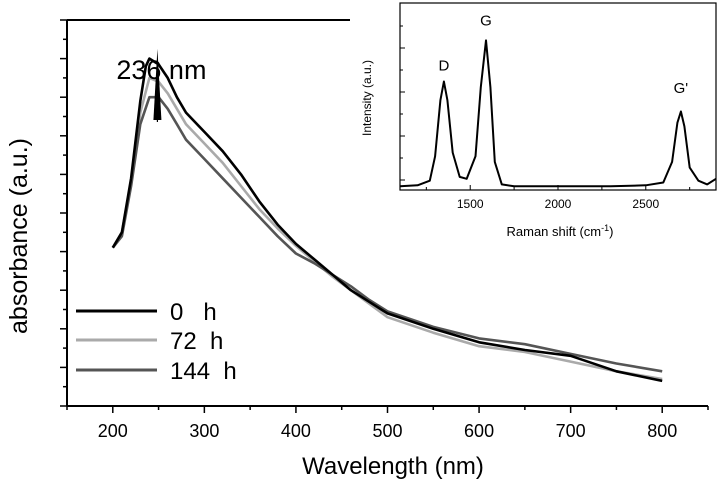  What do you see at coordinates (470, 204) in the screenshot?
I see `inset-x-tick-label: 1500` at bounding box center [470, 204].